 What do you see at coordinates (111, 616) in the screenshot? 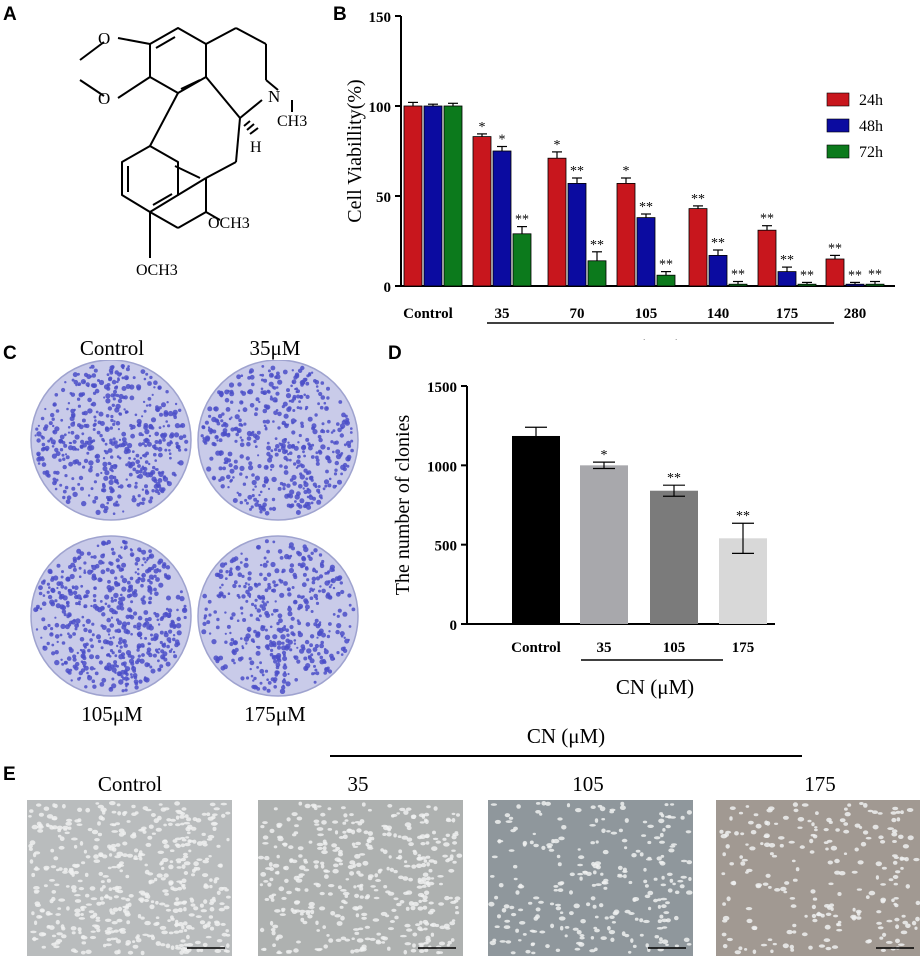
I see `colony-plate` at bounding box center [111, 616].